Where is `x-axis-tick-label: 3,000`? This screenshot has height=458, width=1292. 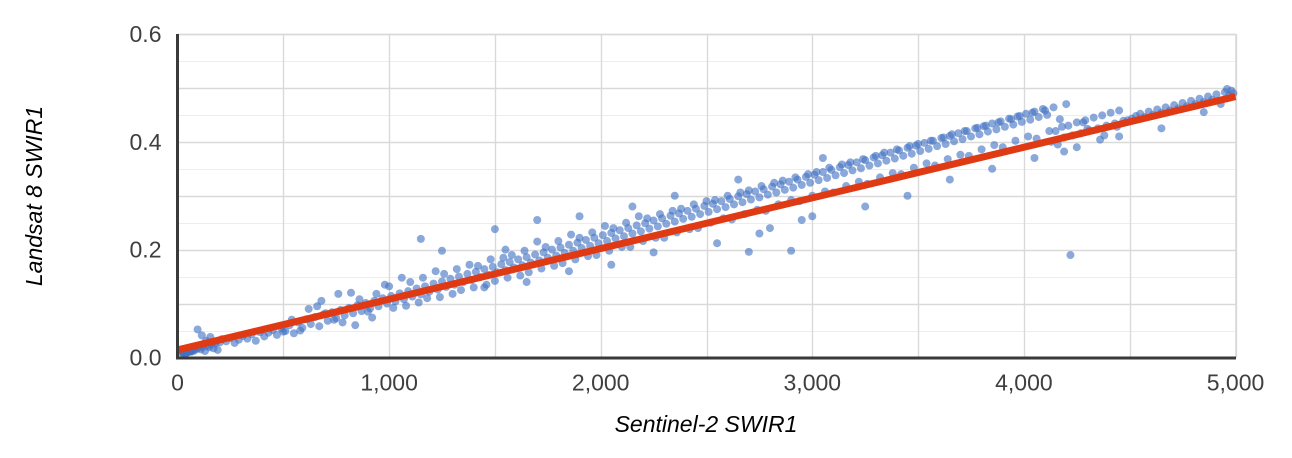
x-axis-tick-label: 3,000 is located at coordinates (813, 383).